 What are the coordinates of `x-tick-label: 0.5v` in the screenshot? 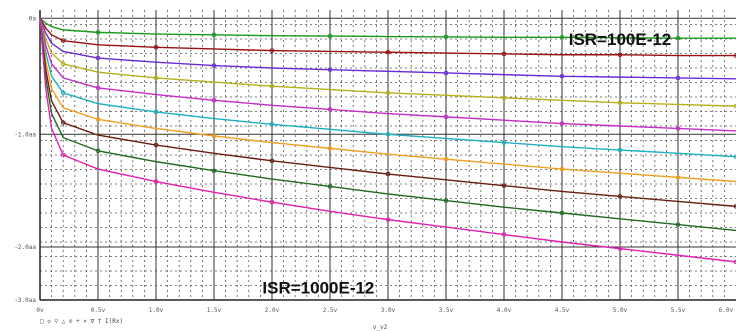 It's located at (98, 310).